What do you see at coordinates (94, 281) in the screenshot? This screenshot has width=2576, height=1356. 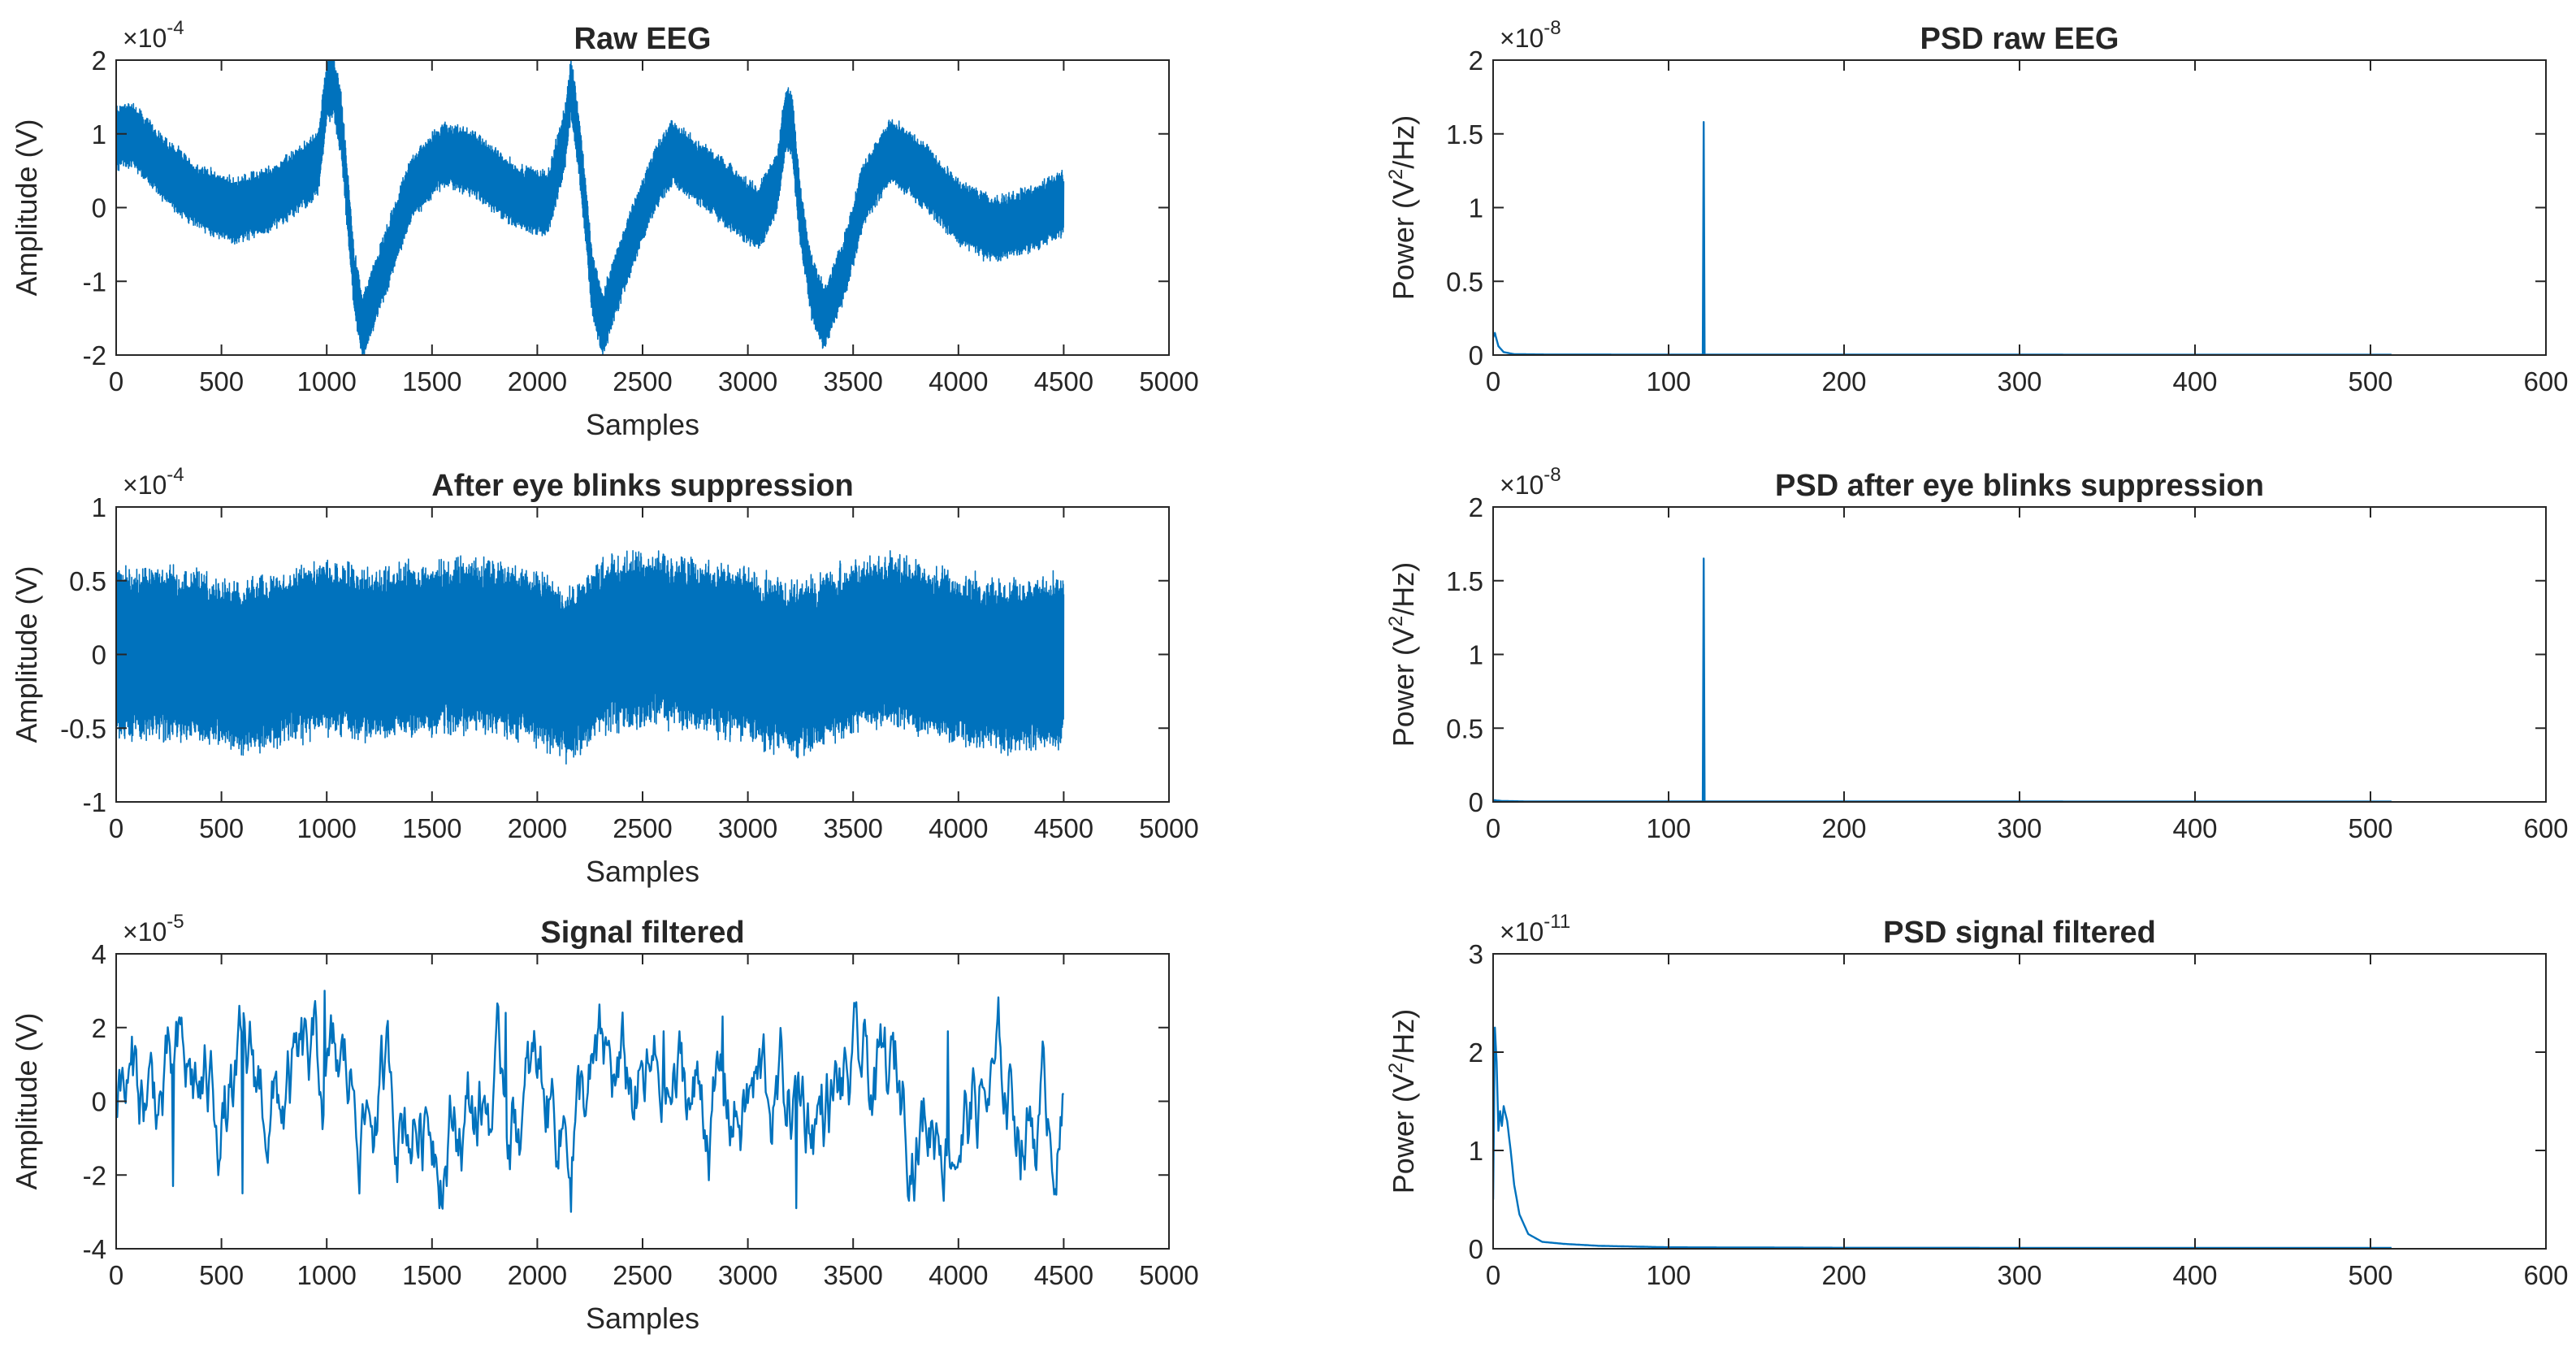 I see `y-tick-label: -1` at bounding box center [94, 281].